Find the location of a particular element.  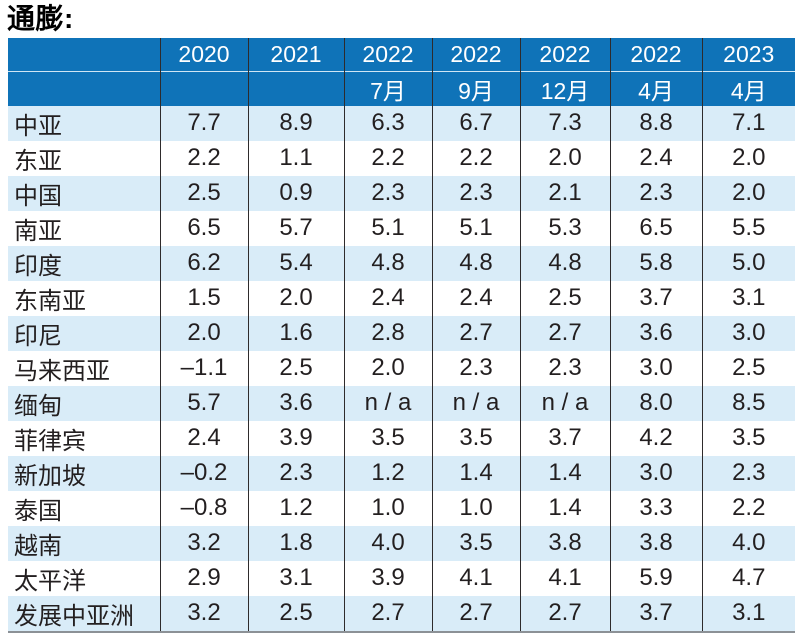

value-cell: 2.9 is located at coordinates (203, 578).